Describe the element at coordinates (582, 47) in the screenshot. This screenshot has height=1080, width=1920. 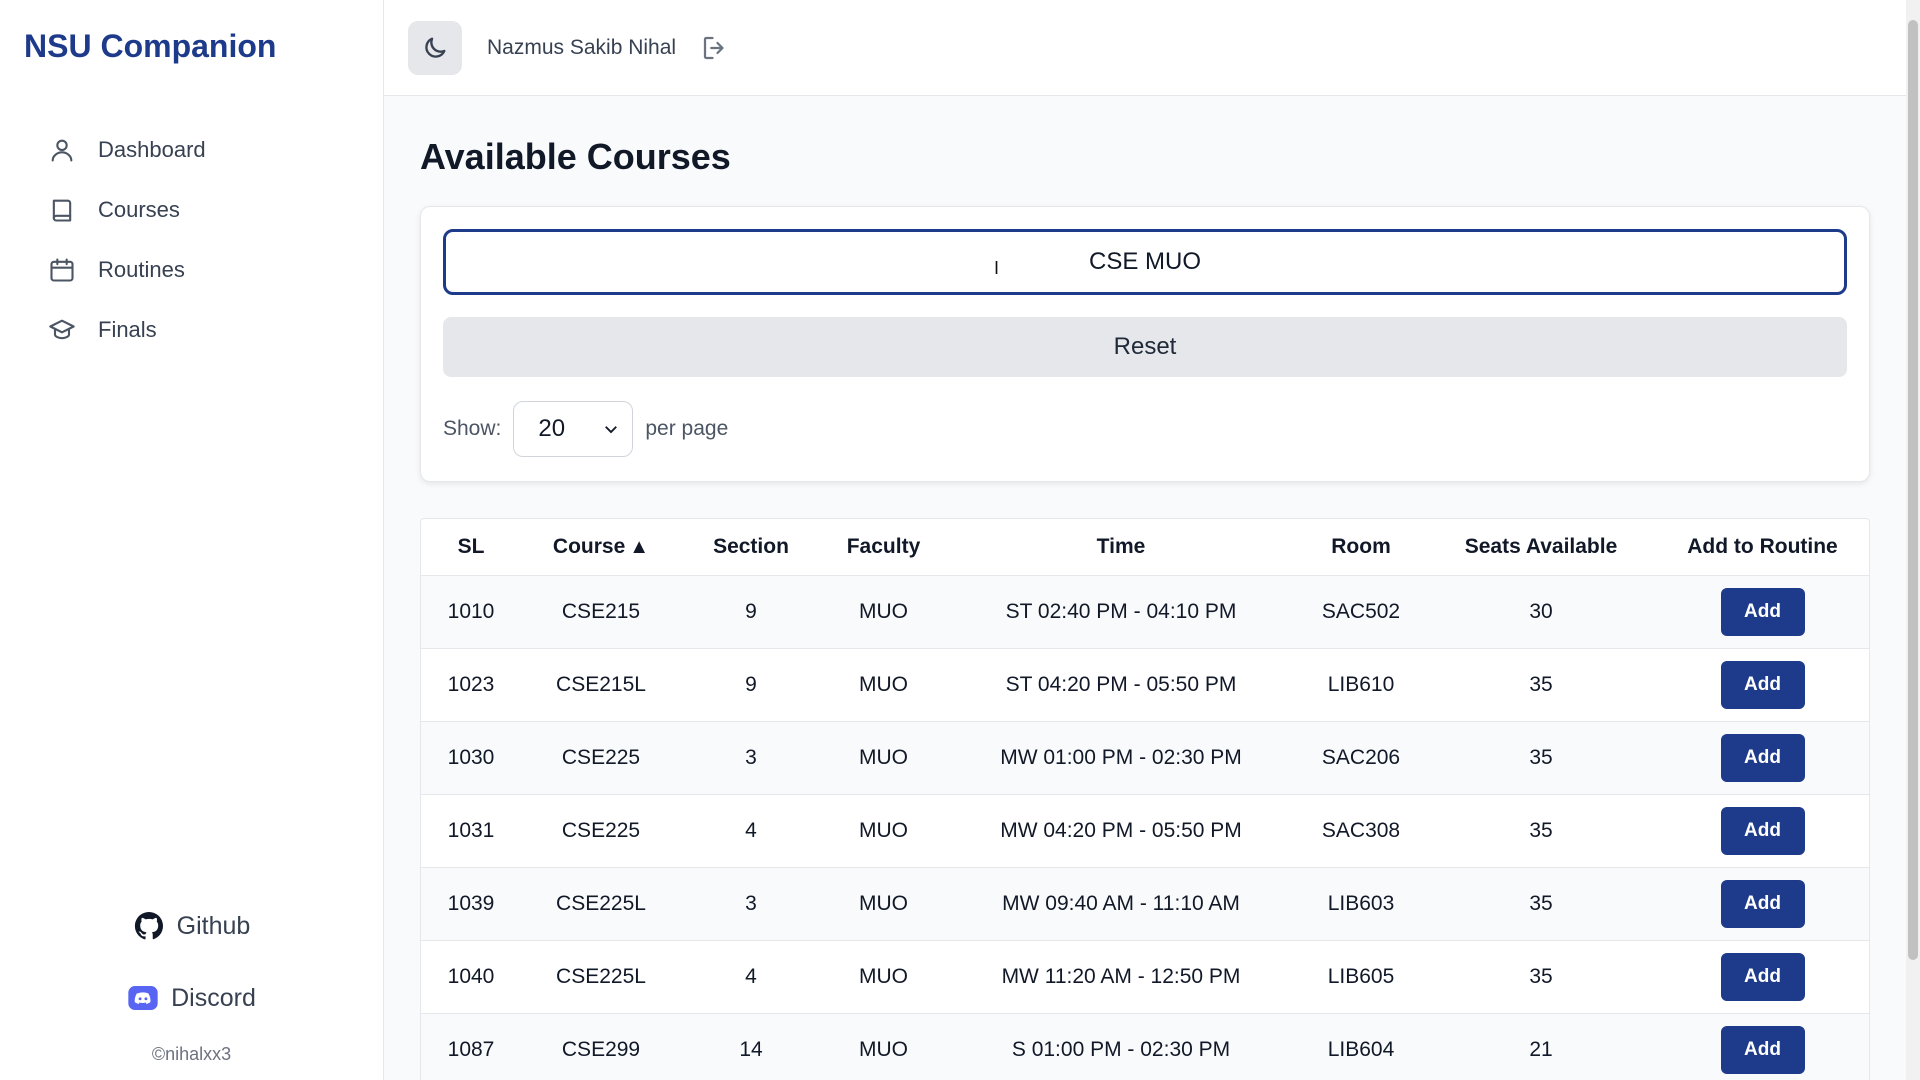
I see `user-name: Nazmus Sakib Nihal` at that location.